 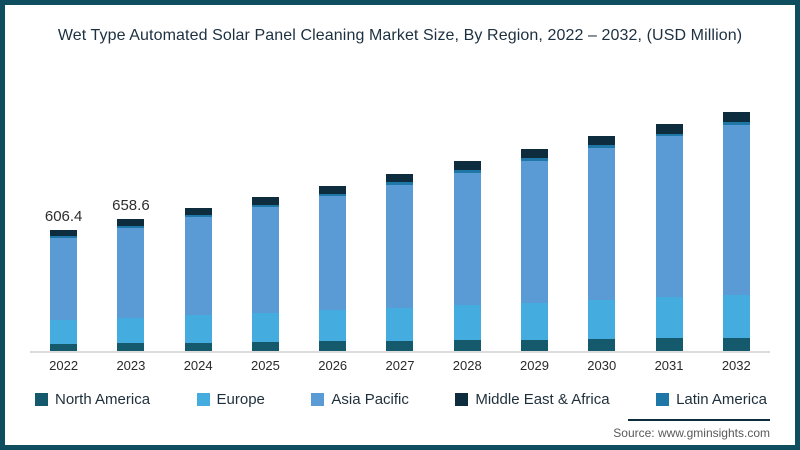 I want to click on segment-europe-2026, so click(x=333, y=326).